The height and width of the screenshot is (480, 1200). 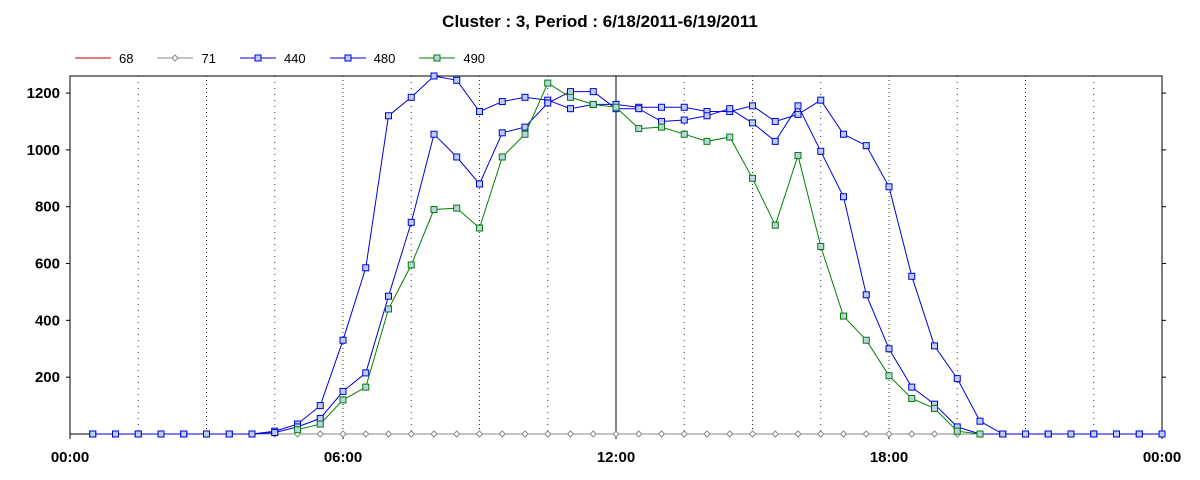 What do you see at coordinates (889, 457) in the screenshot?
I see `x-tick-label: 18:00` at bounding box center [889, 457].